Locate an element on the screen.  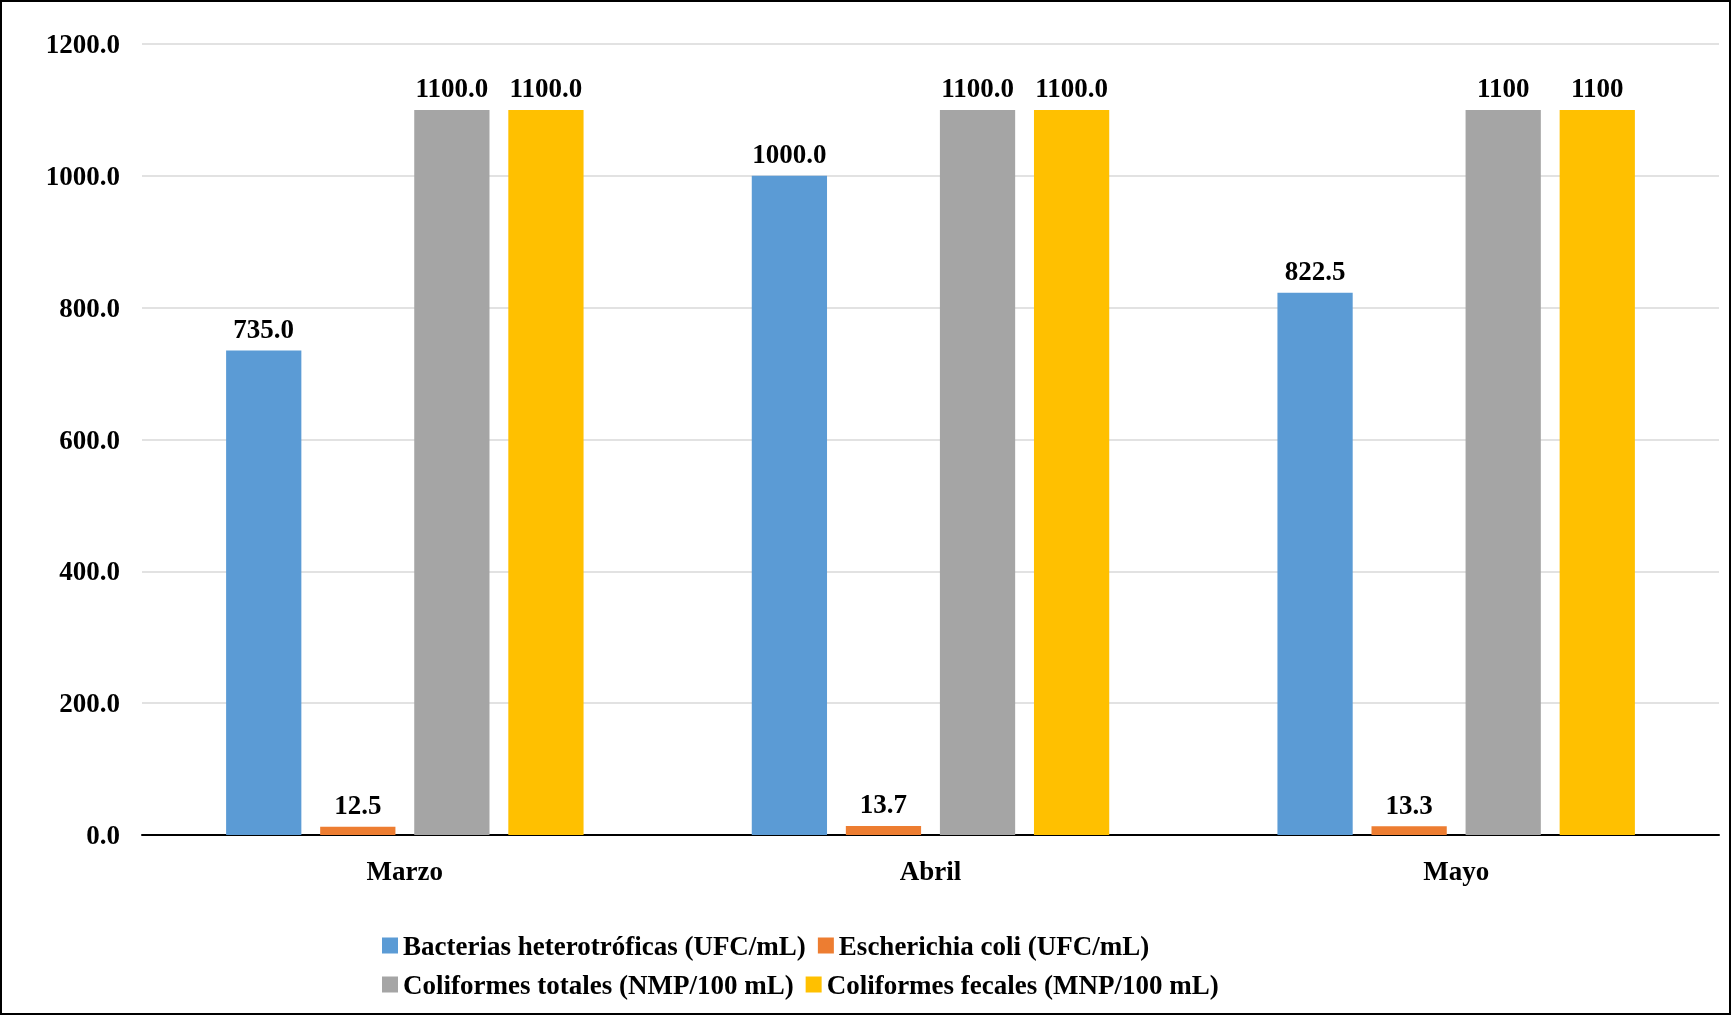
legend-label: Bacterias heterotróficas (UFC/mL) is located at coordinates (604, 945).